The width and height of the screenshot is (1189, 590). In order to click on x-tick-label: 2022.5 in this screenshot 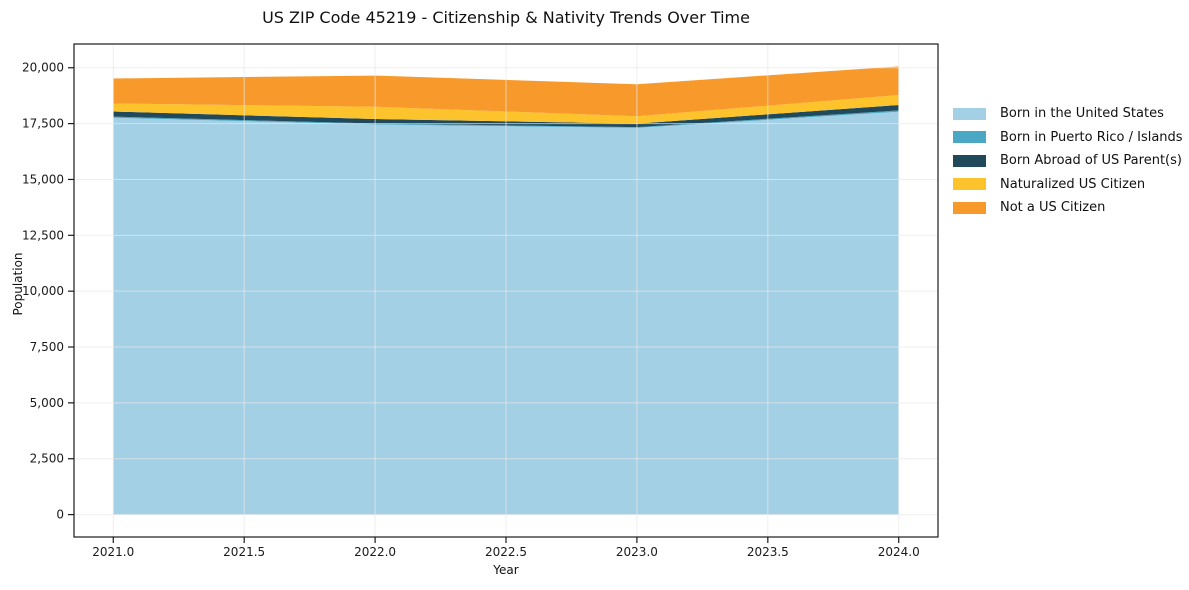, I will do `click(506, 552)`.